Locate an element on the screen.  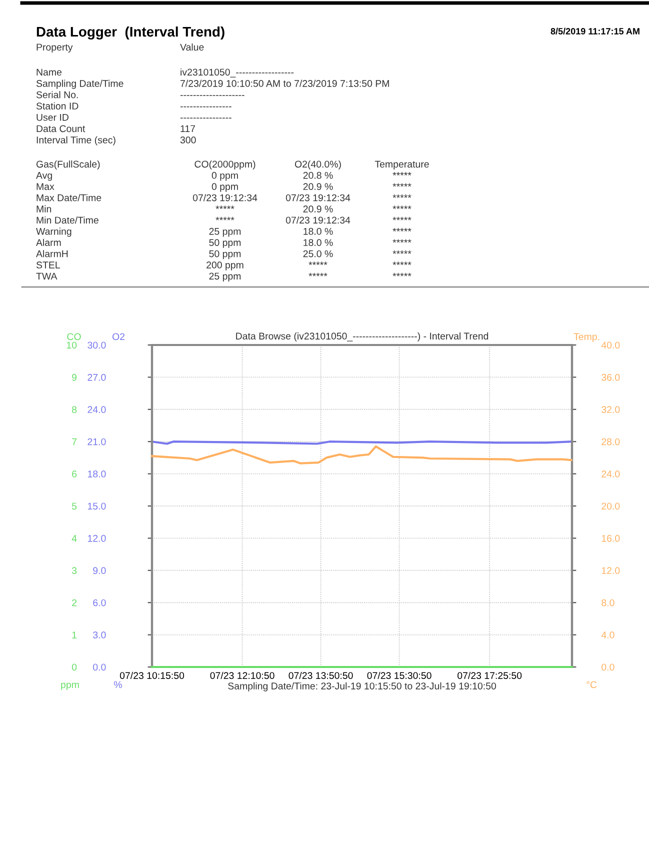
y2-tick-label: 20.0 is located at coordinates (611, 506).